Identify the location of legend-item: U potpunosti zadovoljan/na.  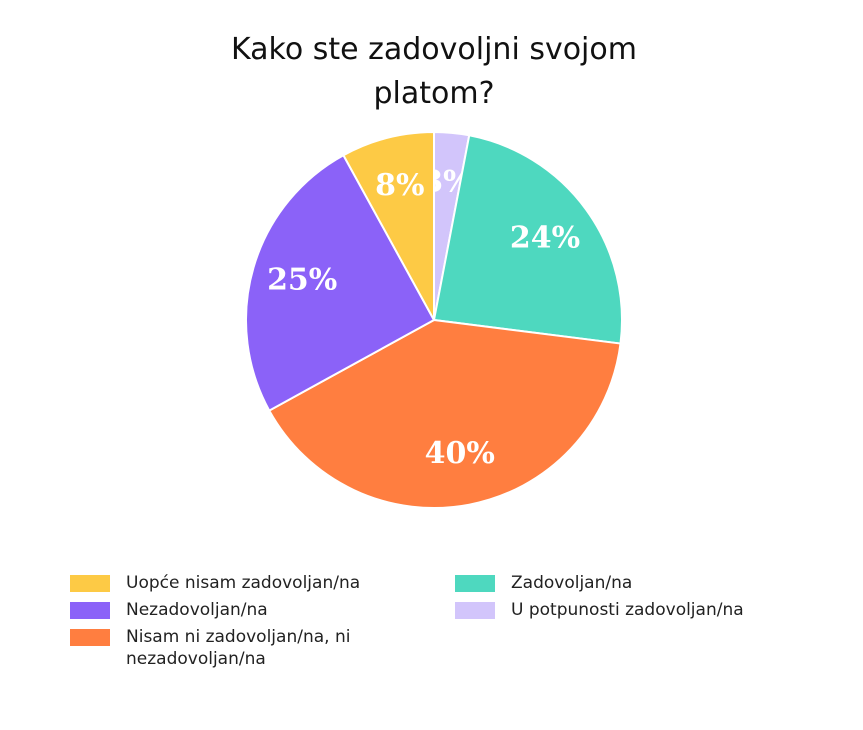
(623, 610).